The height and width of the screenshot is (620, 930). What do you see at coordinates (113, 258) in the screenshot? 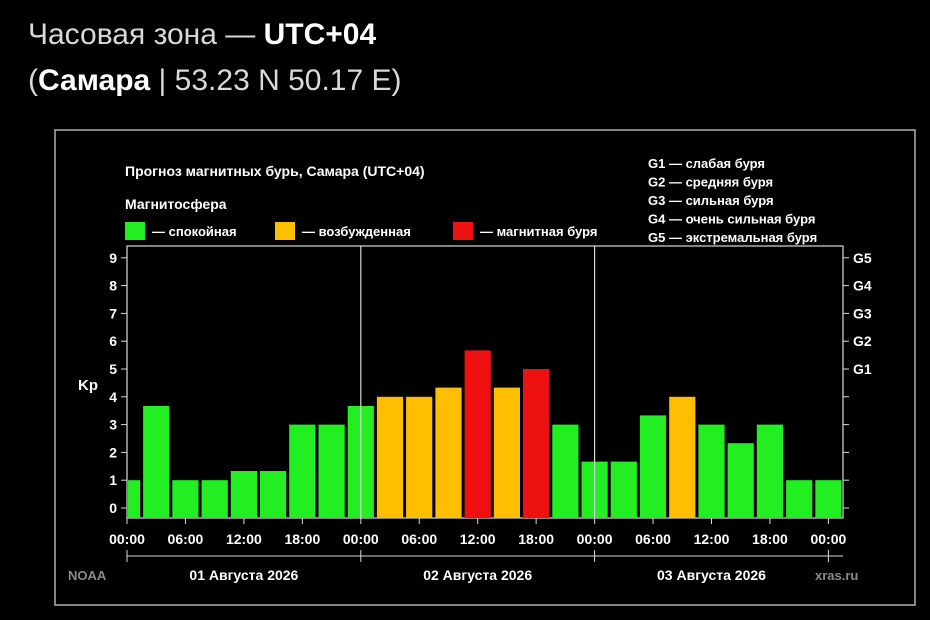
I see `y-tick-label-9: 9` at bounding box center [113, 258].